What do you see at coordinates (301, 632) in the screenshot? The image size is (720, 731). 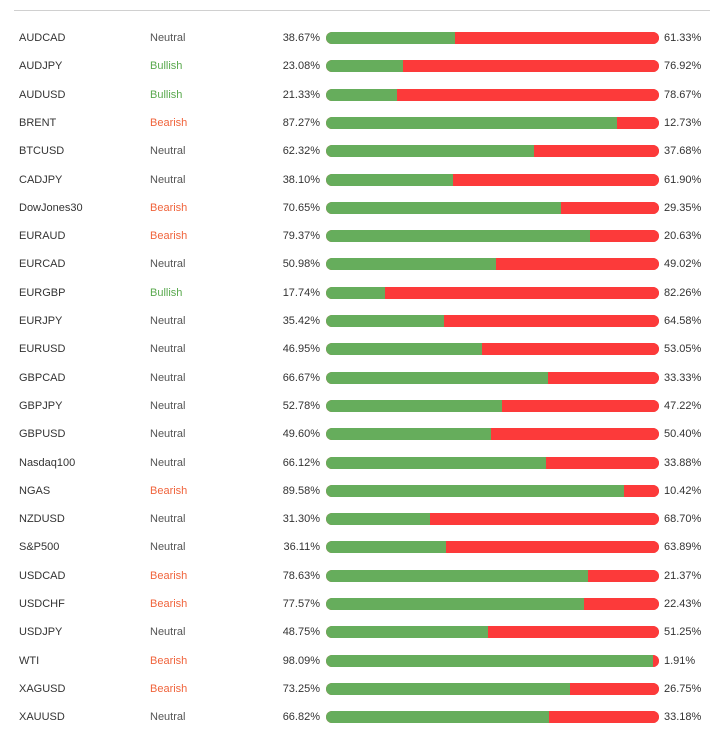 I see `long-percent: 48.75%` at bounding box center [301, 632].